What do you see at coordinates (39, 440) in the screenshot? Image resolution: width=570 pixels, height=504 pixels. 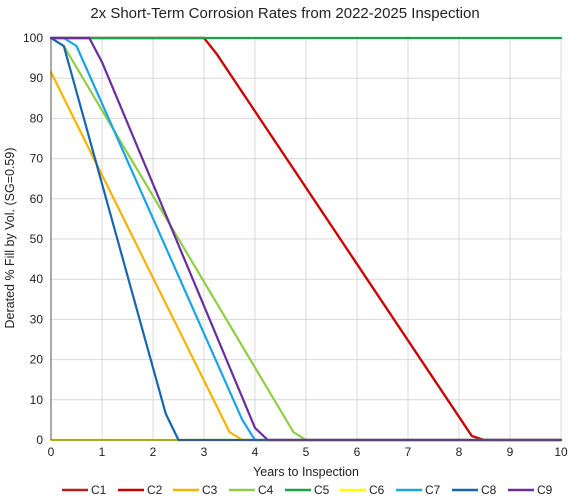 I see `y-tick-label: 0` at bounding box center [39, 440].